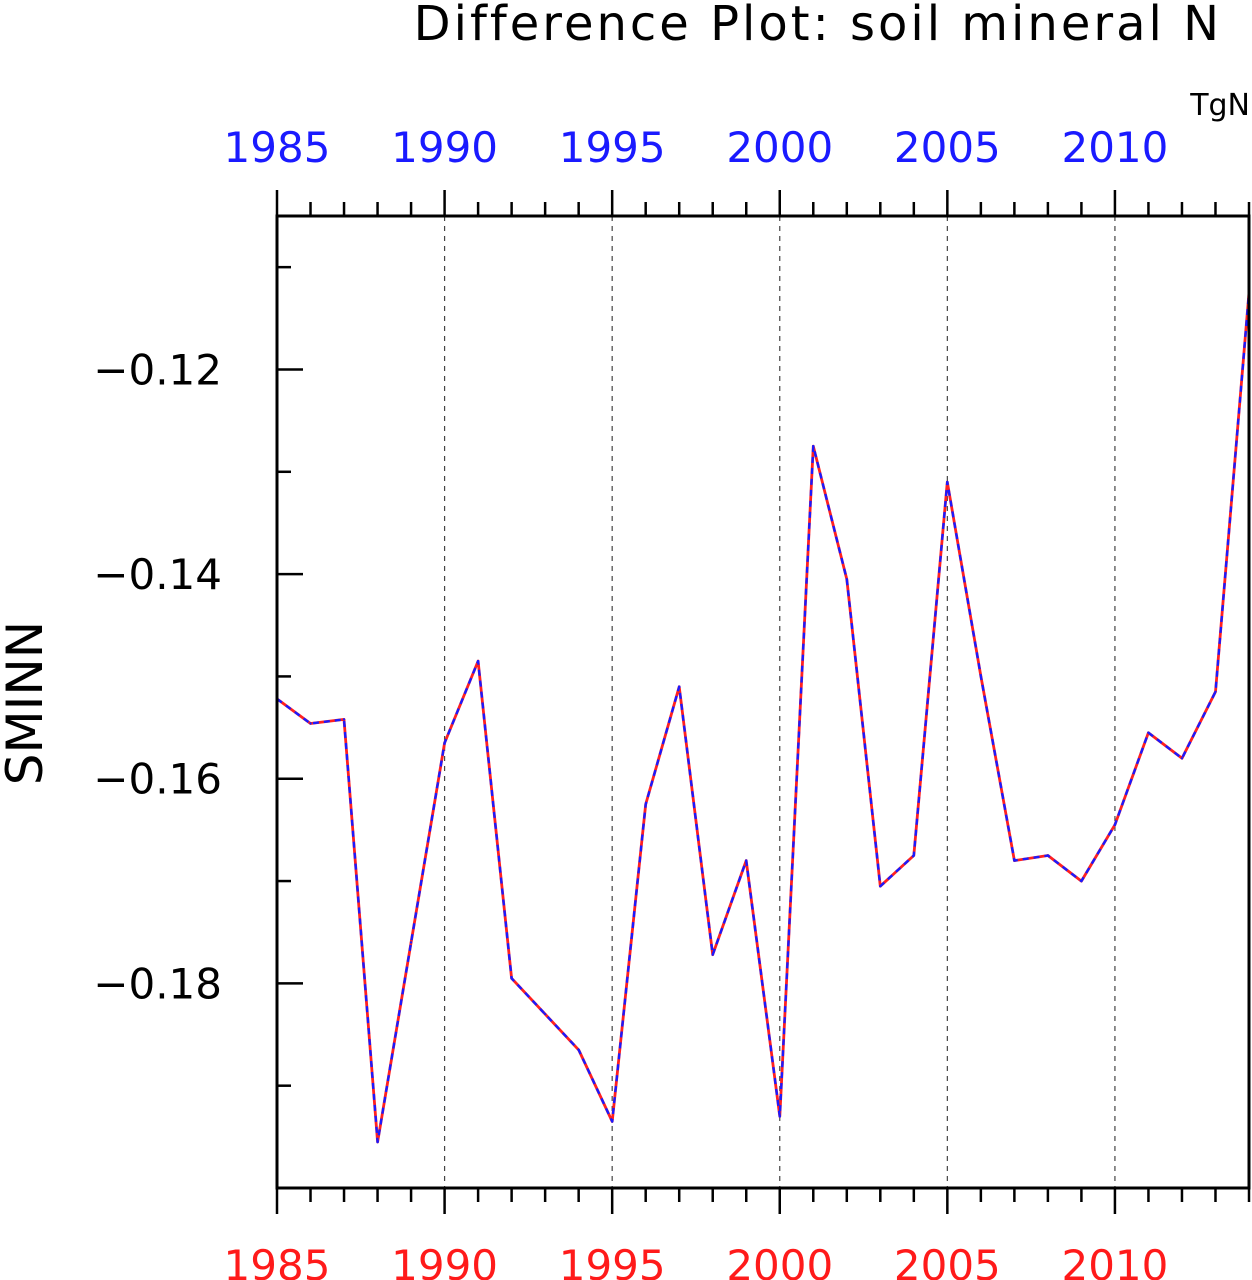 Image resolution: width=1252 pixels, height=1280 pixels. I want to click on data-point-1-1990, so click(444, 743).